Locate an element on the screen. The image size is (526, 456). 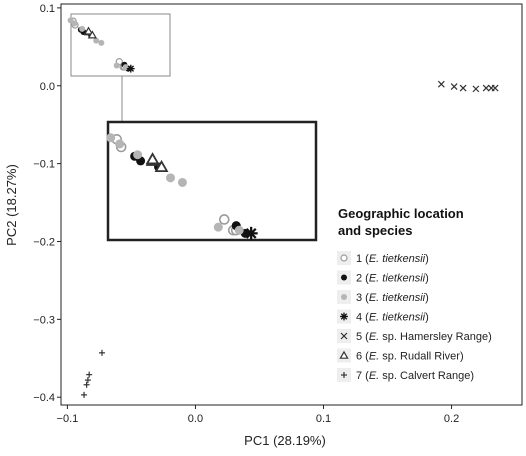
legend-label: 4 (E. tietkensii) is located at coordinates (392, 318).